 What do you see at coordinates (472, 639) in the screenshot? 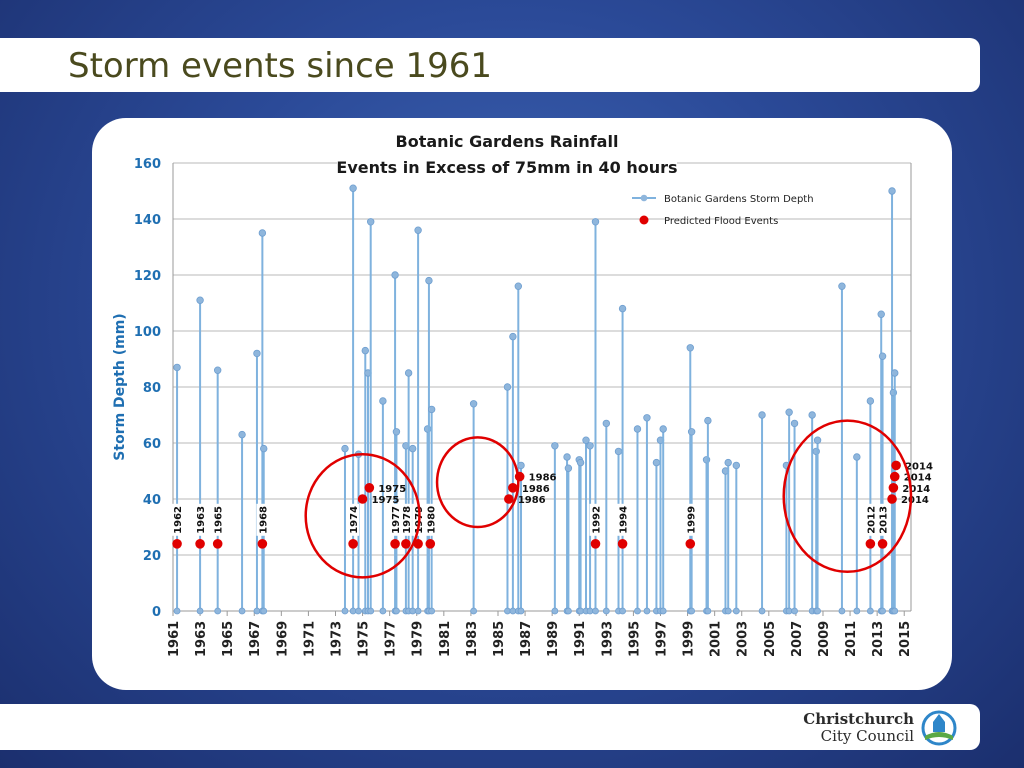
I see `x-tick-label: 1983` at bounding box center [472, 639].